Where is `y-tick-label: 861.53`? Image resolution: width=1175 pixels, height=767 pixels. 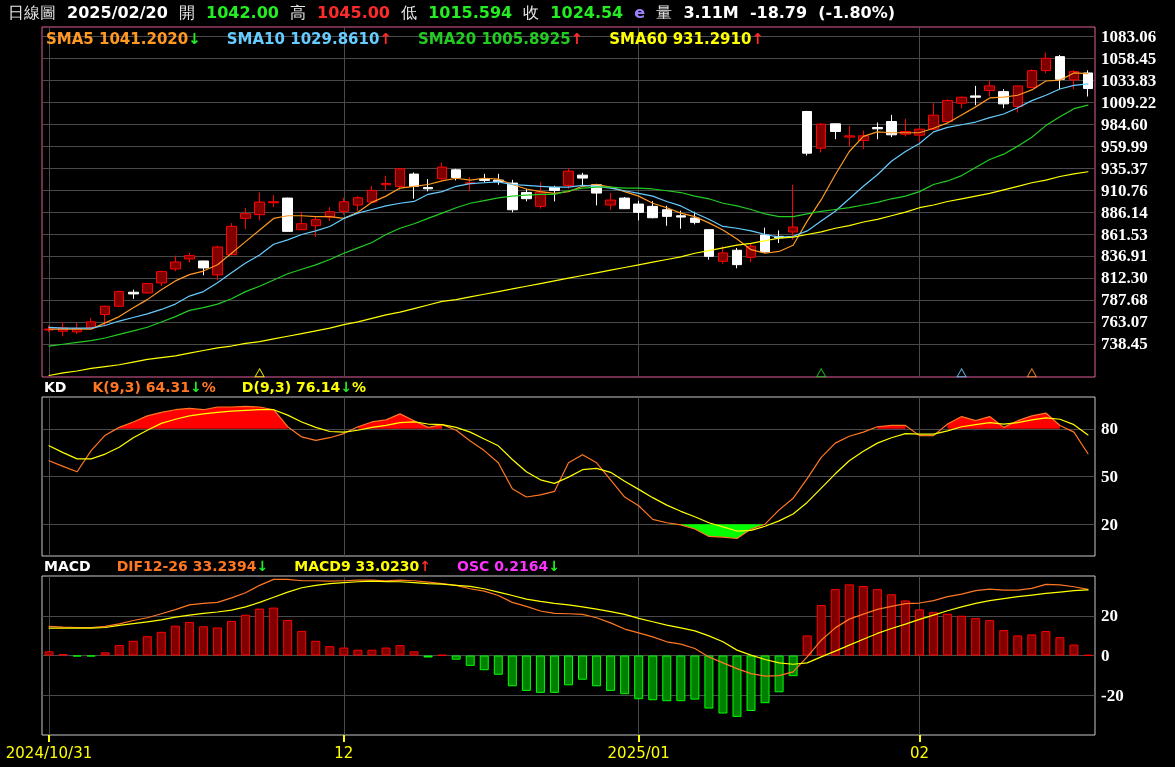
y-tick-label: 861.53 is located at coordinates (1124, 234).